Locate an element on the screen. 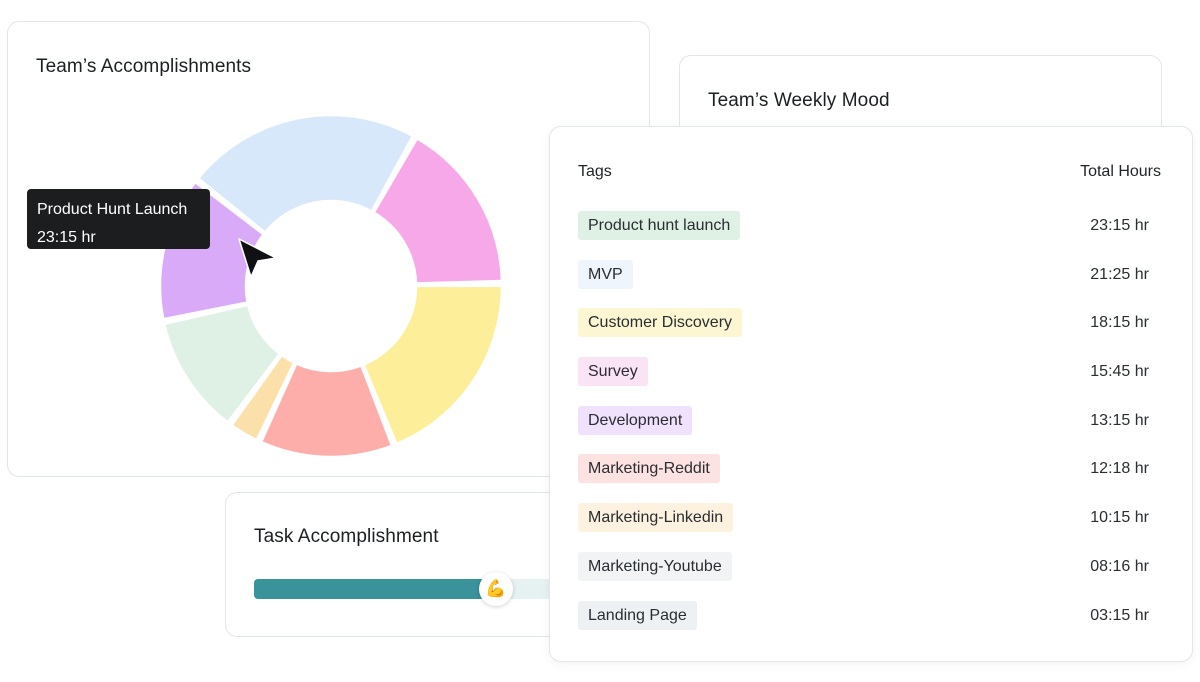 The height and width of the screenshot is (682, 1200). tag-hours: 08:16 hr is located at coordinates (1119, 566).